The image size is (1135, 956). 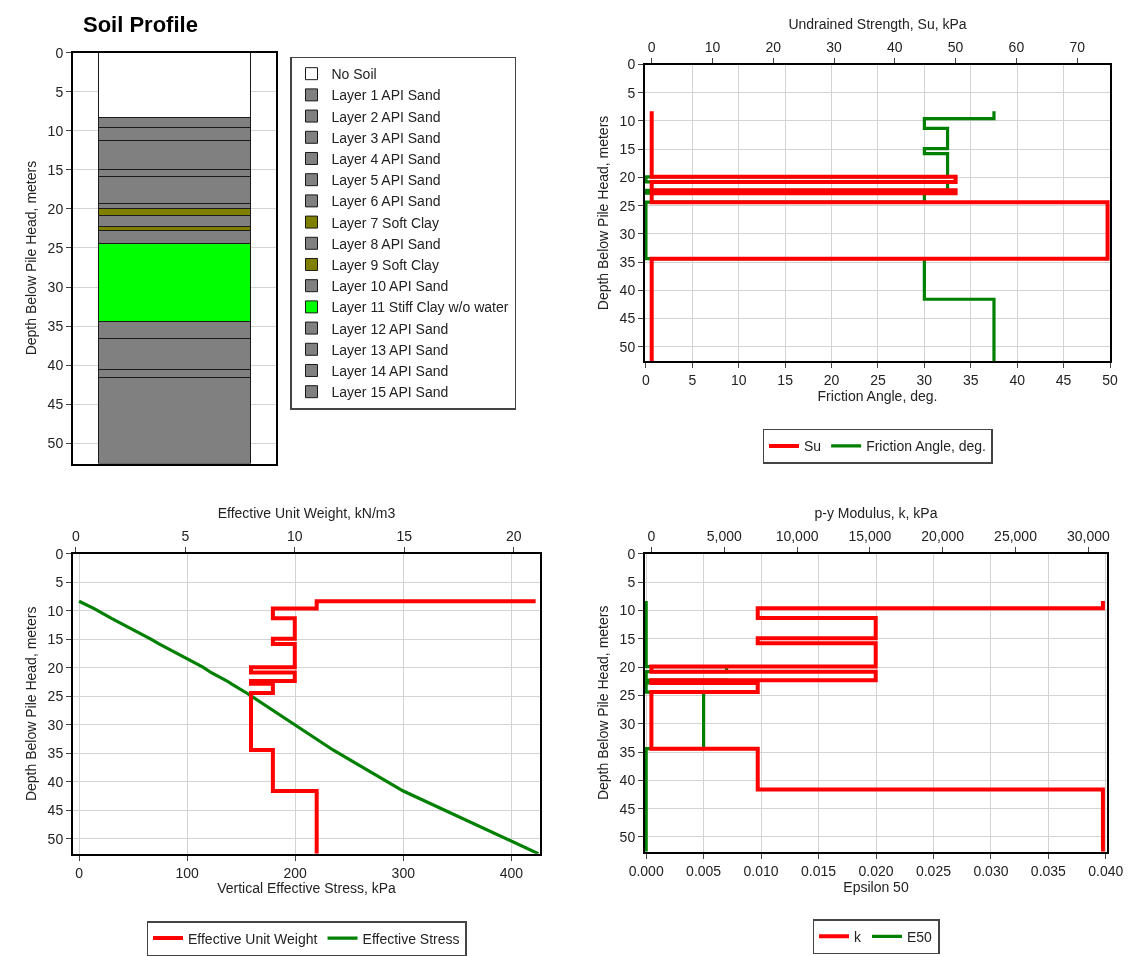 What do you see at coordinates (926, 446) in the screenshot?
I see `legend-label: Friction Angle, deg.` at bounding box center [926, 446].